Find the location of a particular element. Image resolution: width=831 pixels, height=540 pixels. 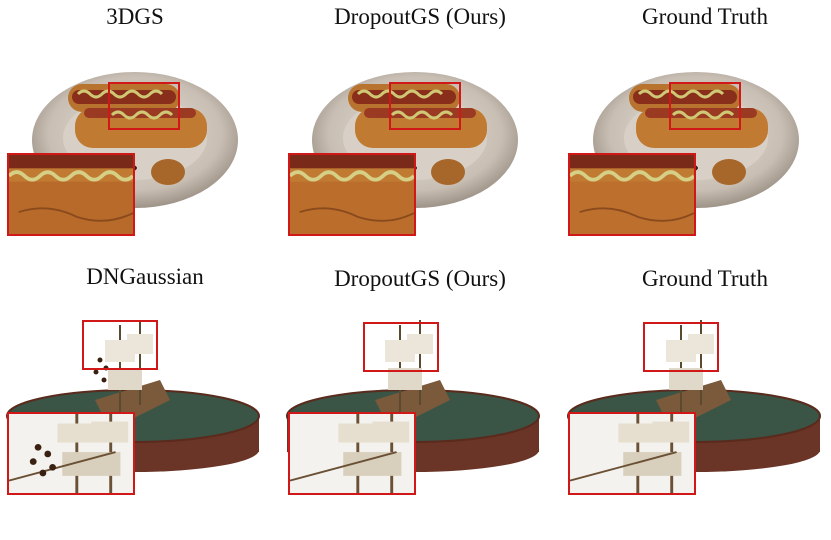

panel-label: DNGaussian is located at coordinates (145, 276).